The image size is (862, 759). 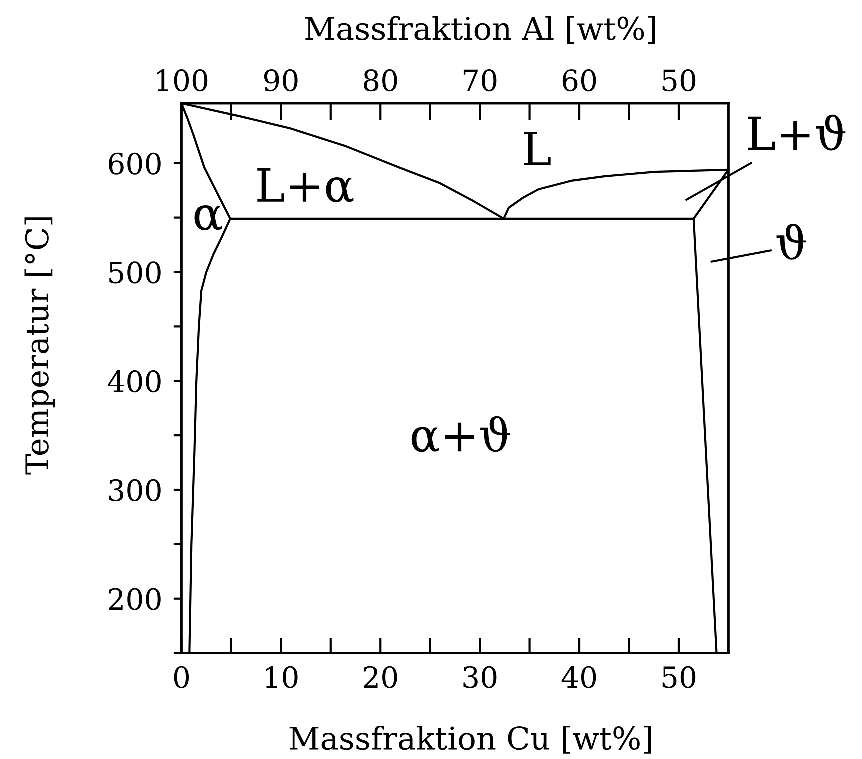 I want to click on x-tick-label: 20, so click(x=381, y=677).